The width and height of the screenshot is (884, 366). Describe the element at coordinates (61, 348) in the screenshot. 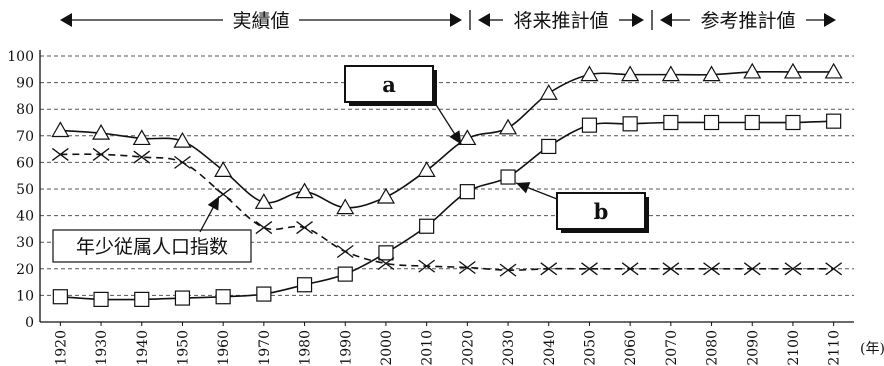

I see `x-tick-label: 1920` at that location.